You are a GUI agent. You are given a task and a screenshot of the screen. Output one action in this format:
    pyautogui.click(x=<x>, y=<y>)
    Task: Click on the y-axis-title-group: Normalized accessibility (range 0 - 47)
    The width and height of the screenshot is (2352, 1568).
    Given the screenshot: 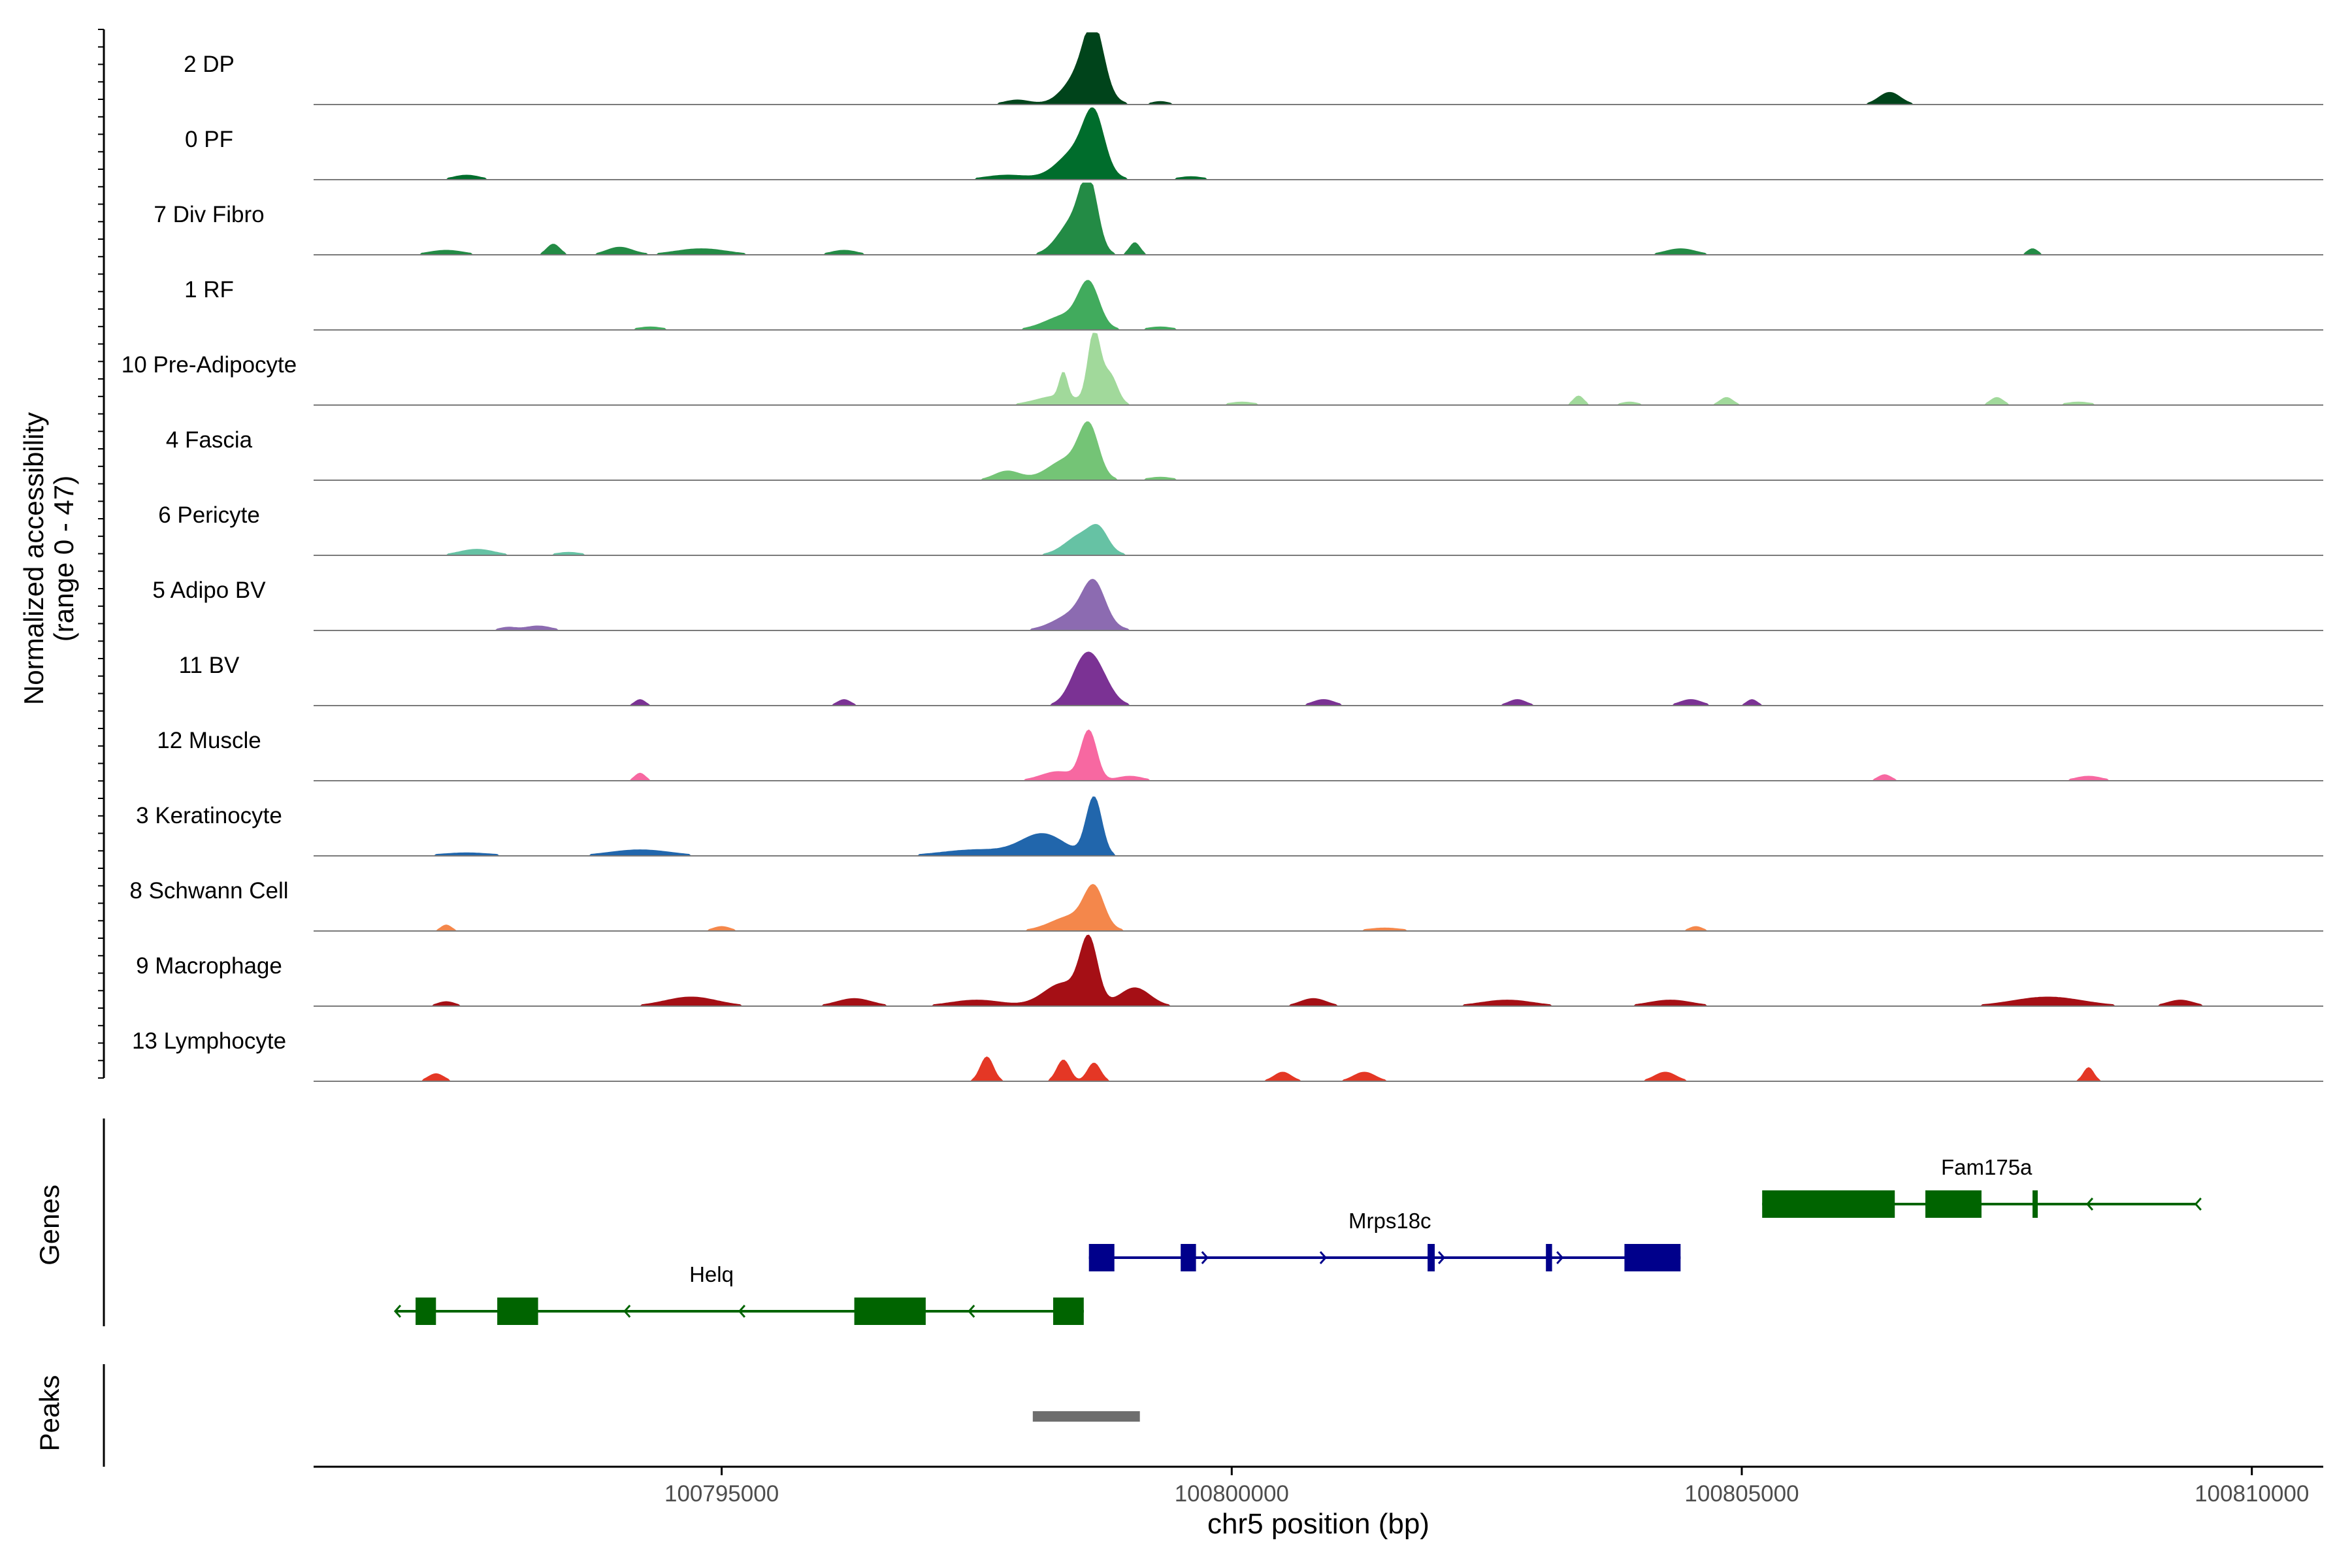 What is the action you would take?
    pyautogui.click(x=48, y=558)
    